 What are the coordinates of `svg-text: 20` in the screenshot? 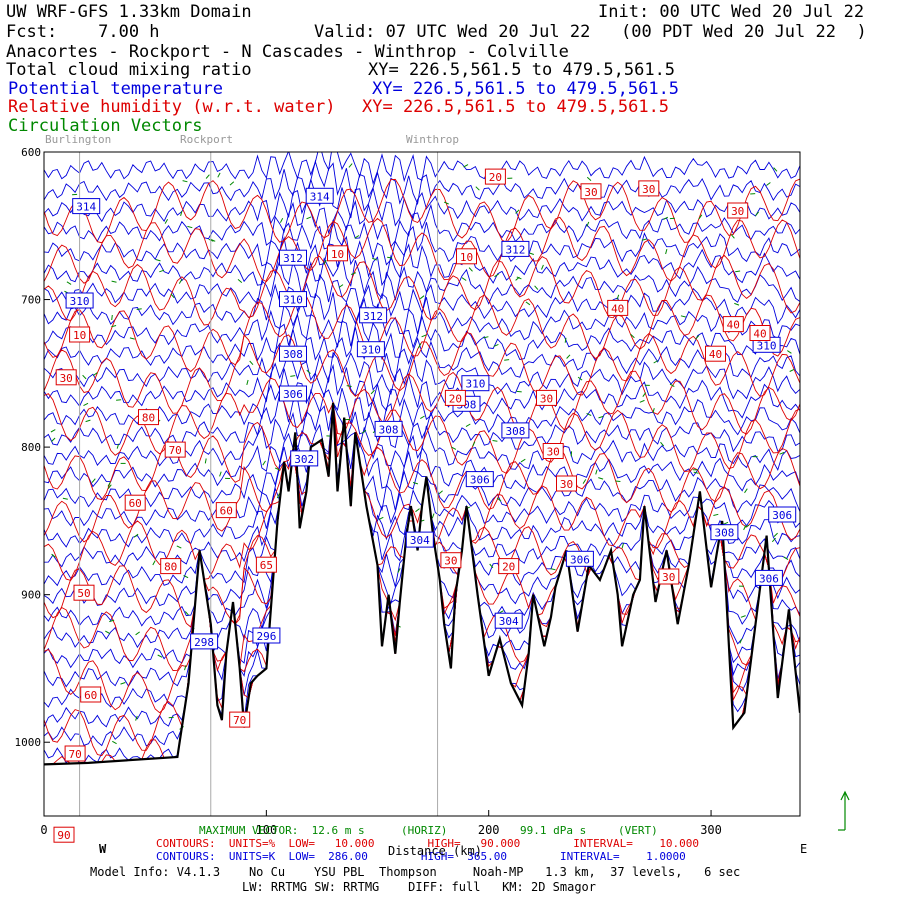 It's located at (508, 567).